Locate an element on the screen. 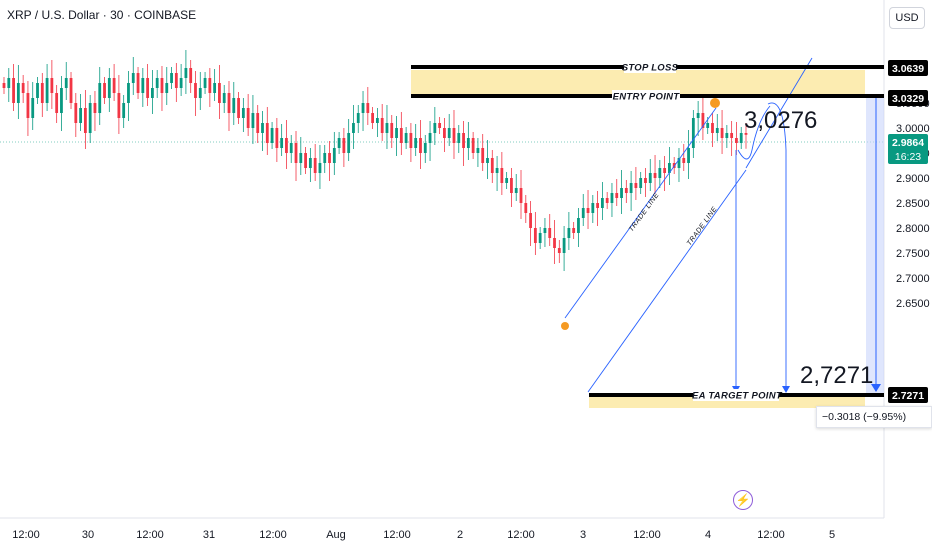  entry-price-tag: 3.0329 is located at coordinates (908, 98).